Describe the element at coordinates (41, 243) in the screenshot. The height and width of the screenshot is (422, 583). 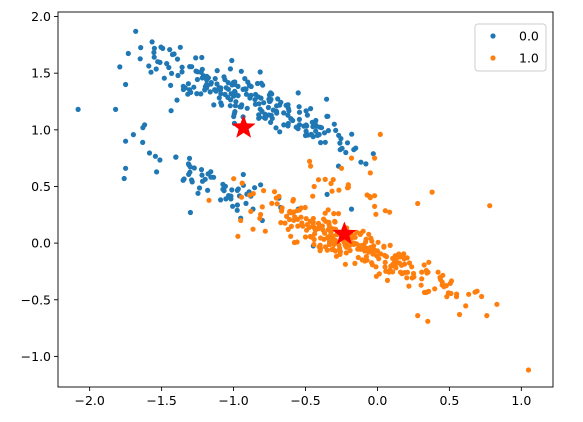
I see `y-tick-label: 0.0` at that location.